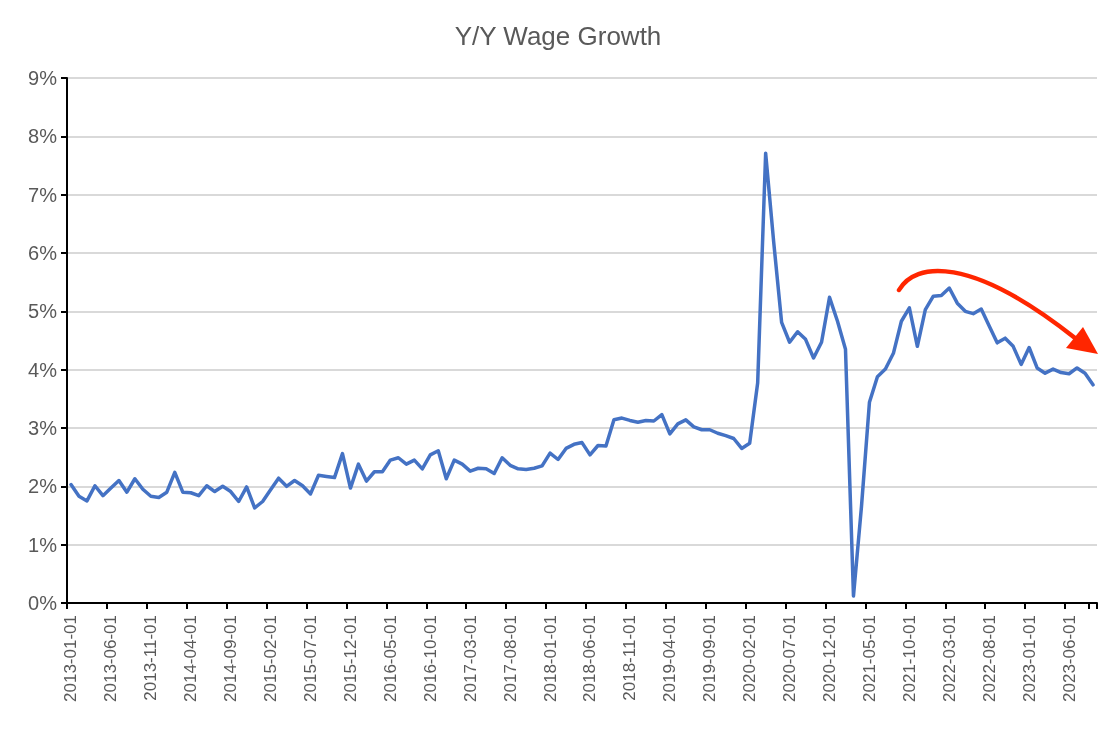 This screenshot has width=1116, height=754. What do you see at coordinates (949, 658) in the screenshot?
I see `x-tick-label: 2022-03-01` at bounding box center [949, 658].